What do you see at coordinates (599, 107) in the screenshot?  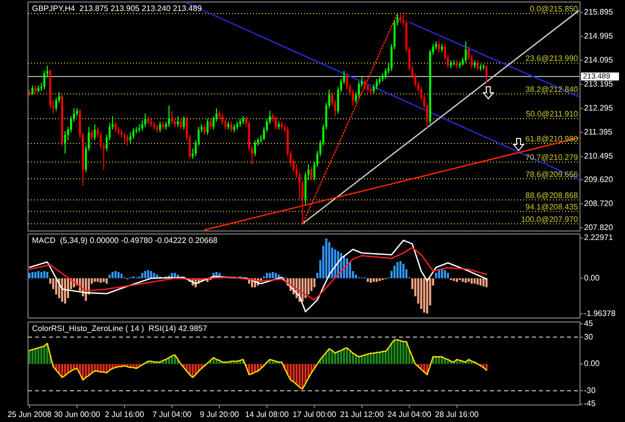 I see `y-tick-label: 212.295` at bounding box center [599, 107].